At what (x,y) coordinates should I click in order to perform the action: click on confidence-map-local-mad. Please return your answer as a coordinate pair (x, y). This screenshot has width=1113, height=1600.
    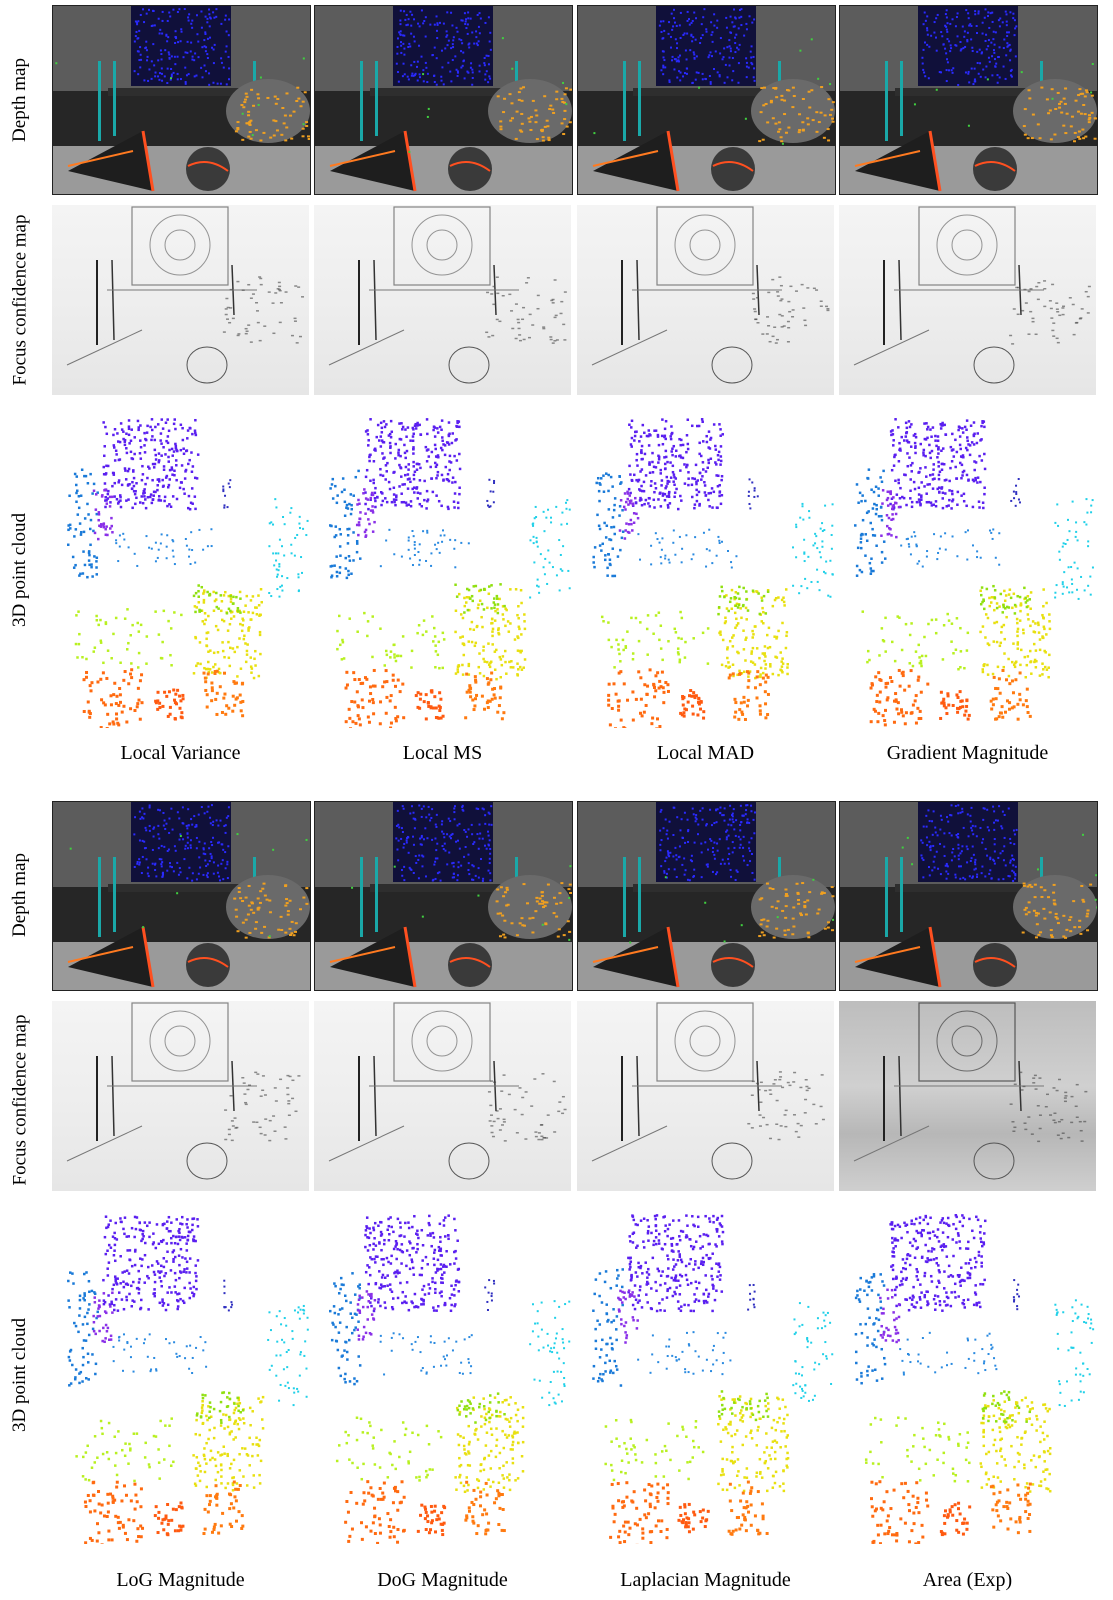
    Looking at the image, I should click on (705, 300).